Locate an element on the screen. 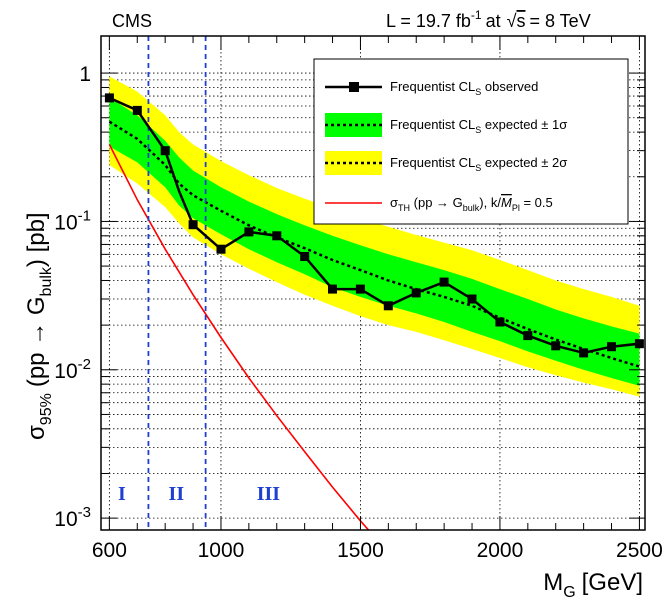 This screenshot has width=665, height=610. x-tick-label-1500: 1500 is located at coordinates (360, 550).